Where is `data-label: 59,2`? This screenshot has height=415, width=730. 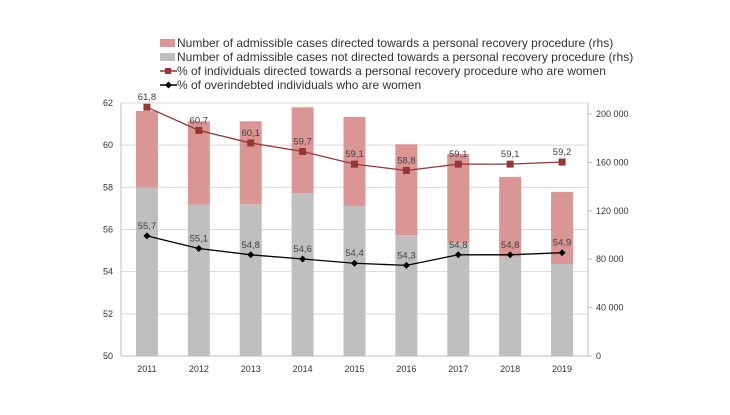
data-label: 59,2 is located at coordinates (562, 152).